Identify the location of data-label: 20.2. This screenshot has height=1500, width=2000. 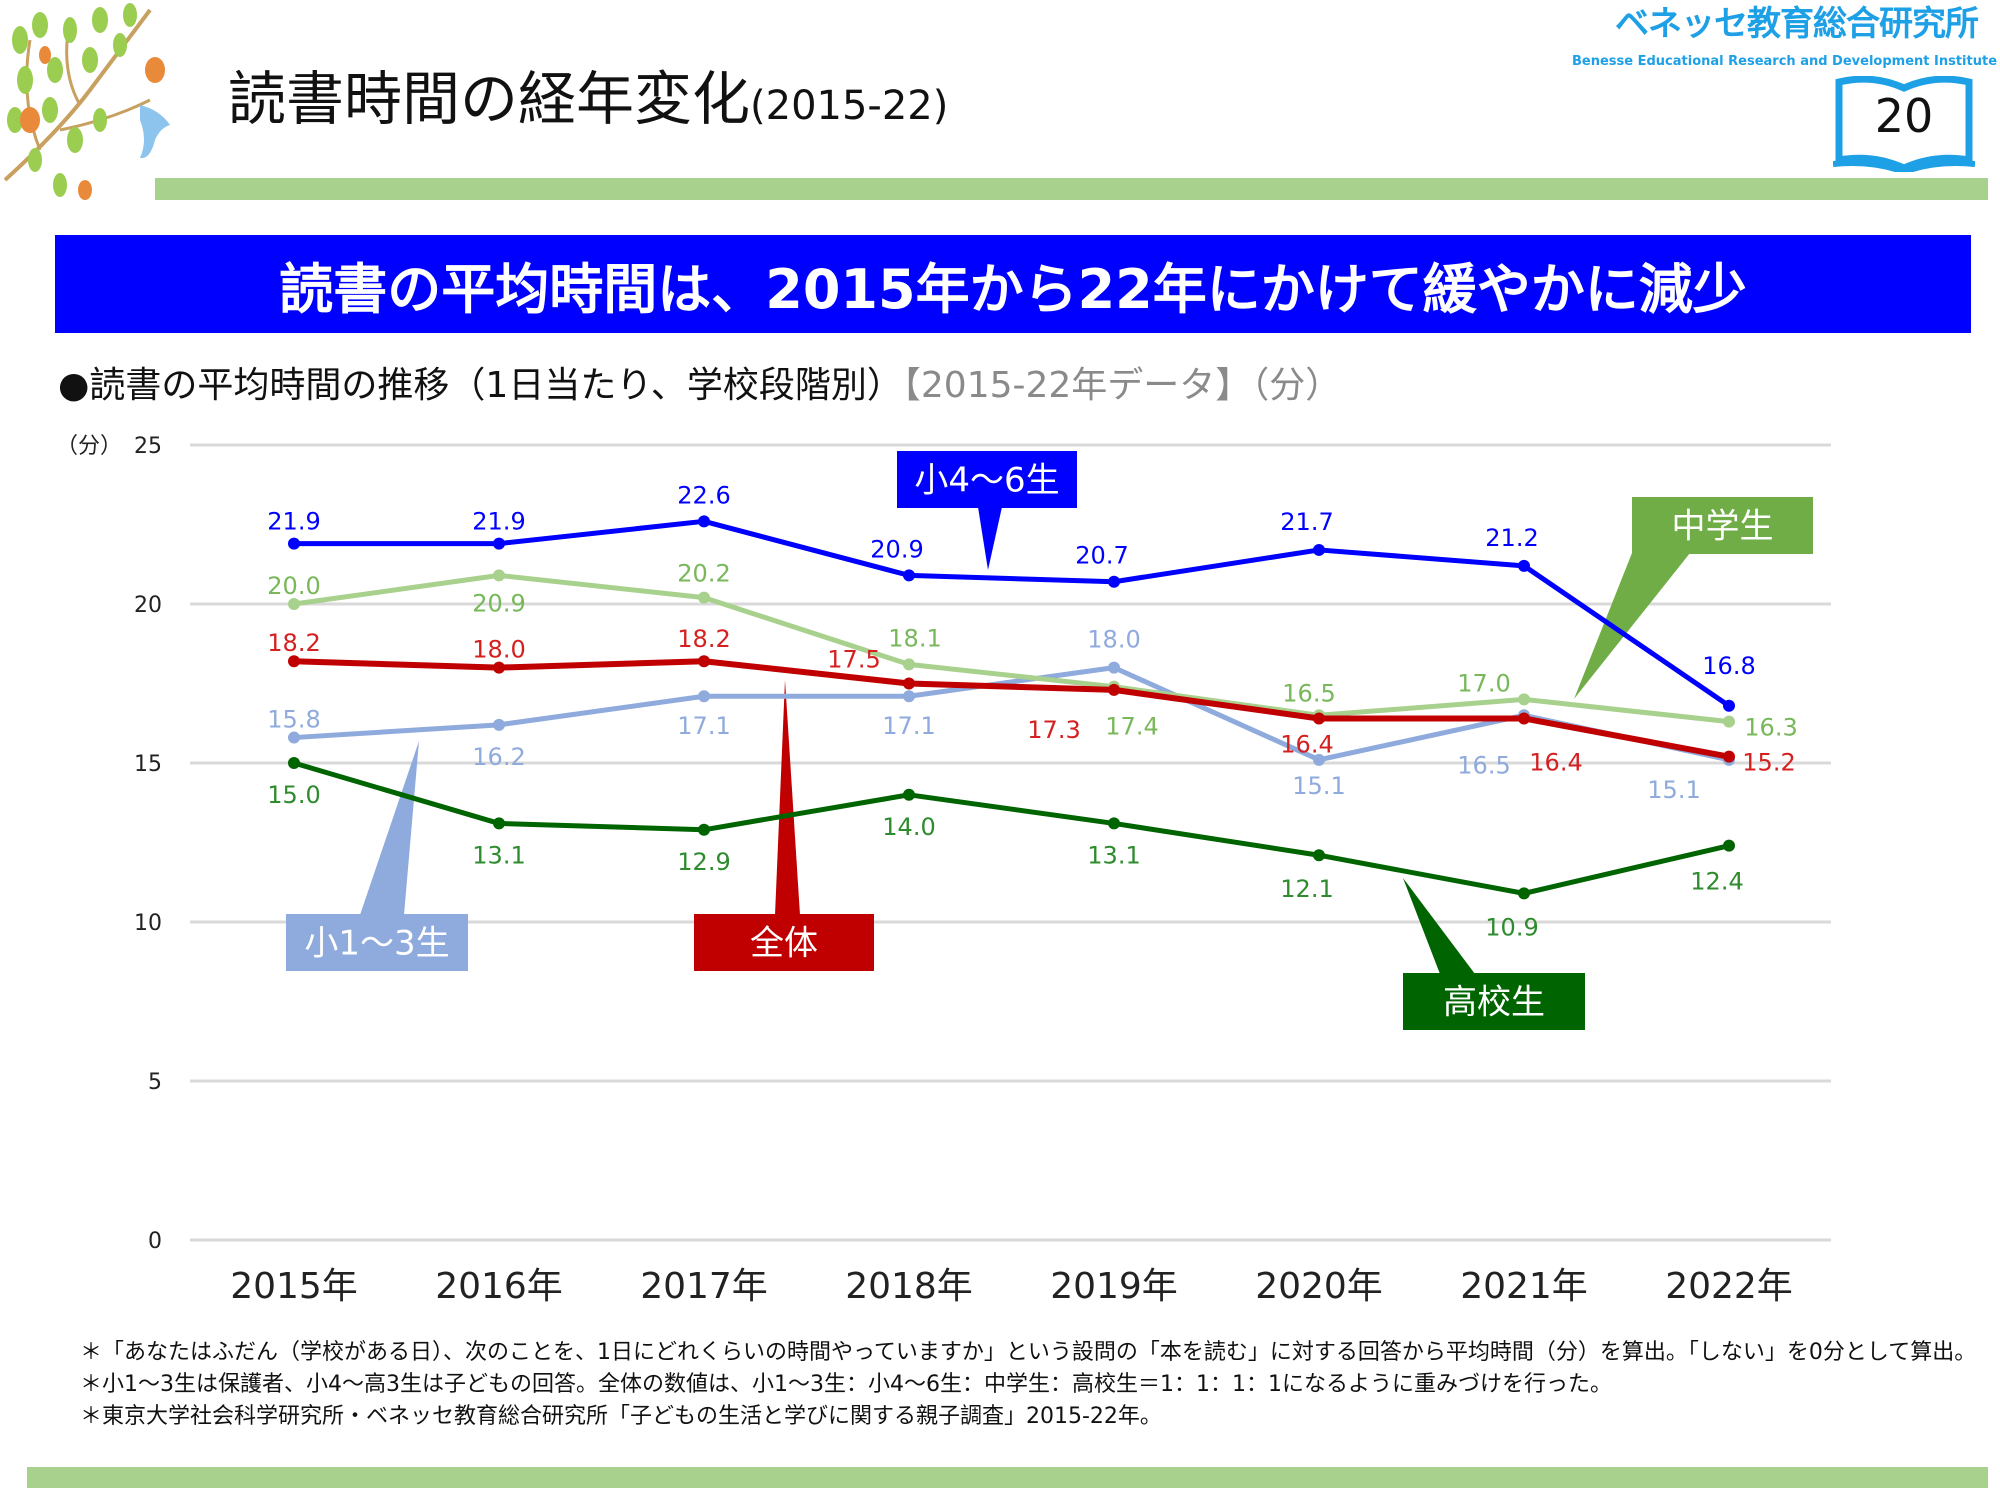
(703, 574).